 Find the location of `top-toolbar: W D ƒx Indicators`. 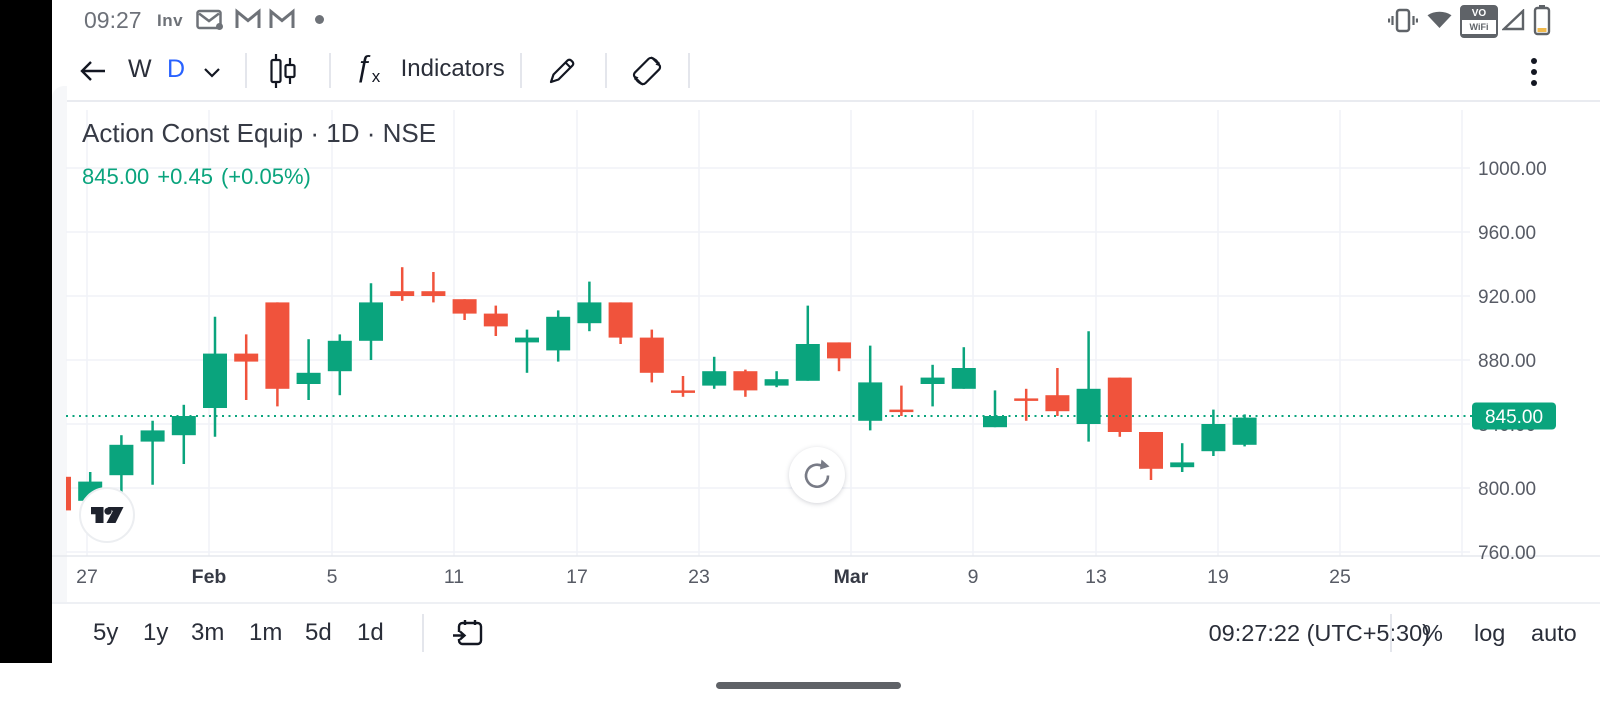

top-toolbar: W D ƒx Indicators is located at coordinates (826, 70).